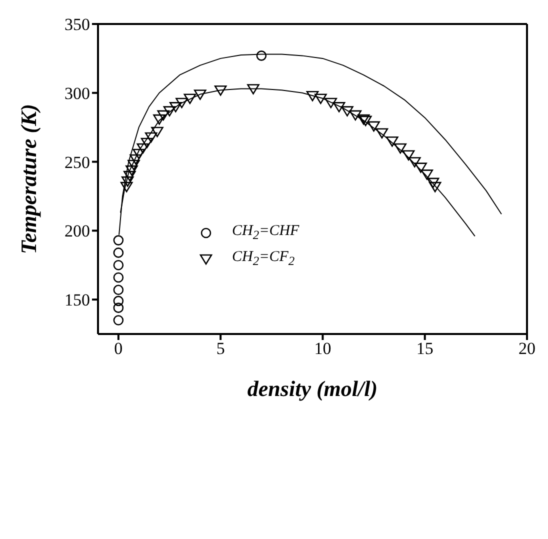 Image resolution: width=548 pixels, height=539 pixels. What do you see at coordinates (220, 348) in the screenshot?
I see `x-tick-label: 5` at bounding box center [220, 348].